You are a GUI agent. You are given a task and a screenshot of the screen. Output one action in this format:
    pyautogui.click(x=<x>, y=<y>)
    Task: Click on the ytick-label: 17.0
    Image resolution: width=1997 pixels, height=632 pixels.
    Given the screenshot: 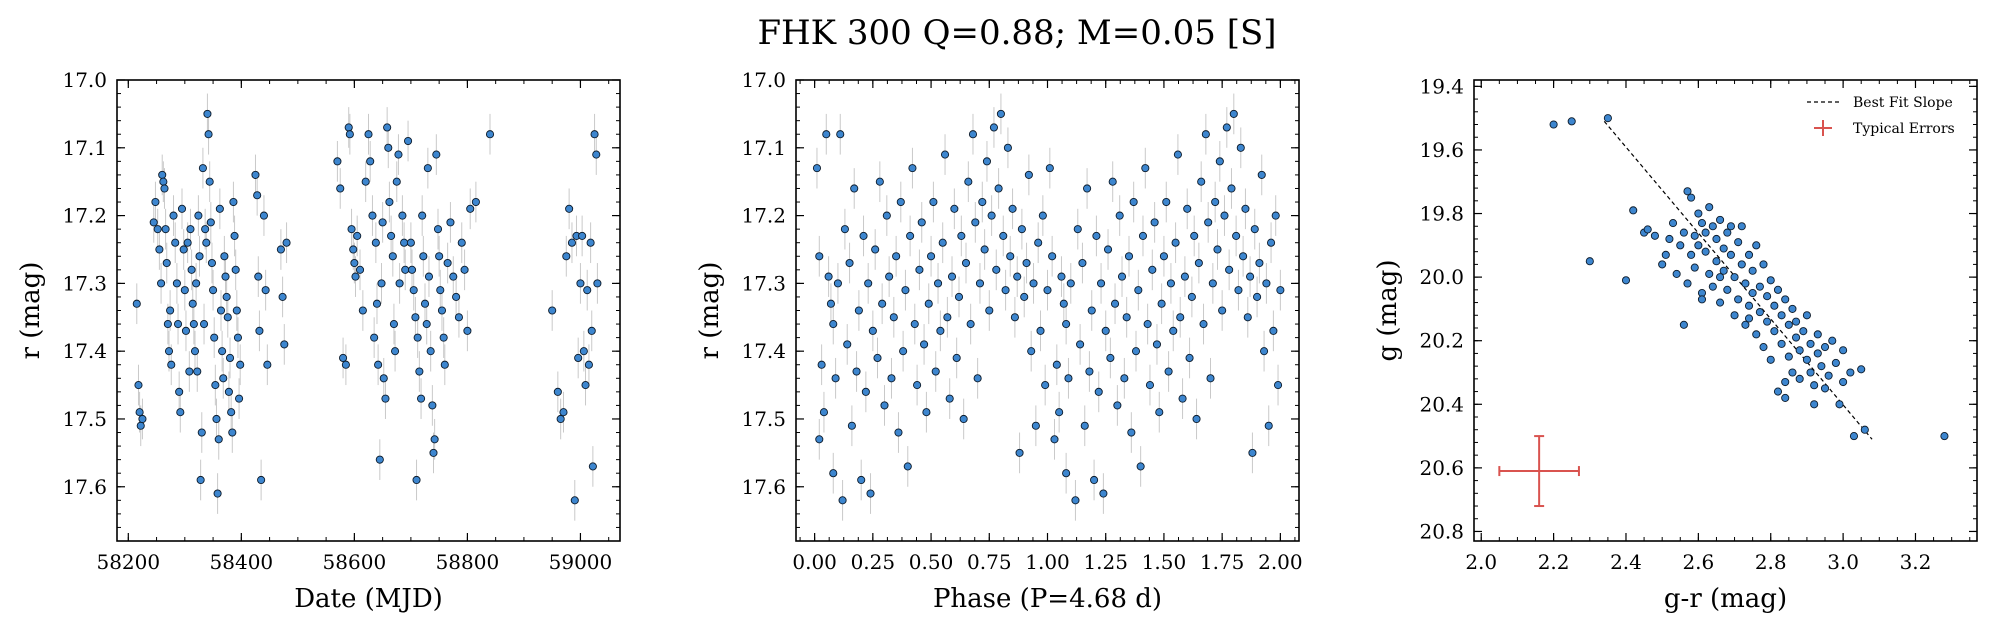 What is the action you would take?
    pyautogui.click(x=84, y=80)
    